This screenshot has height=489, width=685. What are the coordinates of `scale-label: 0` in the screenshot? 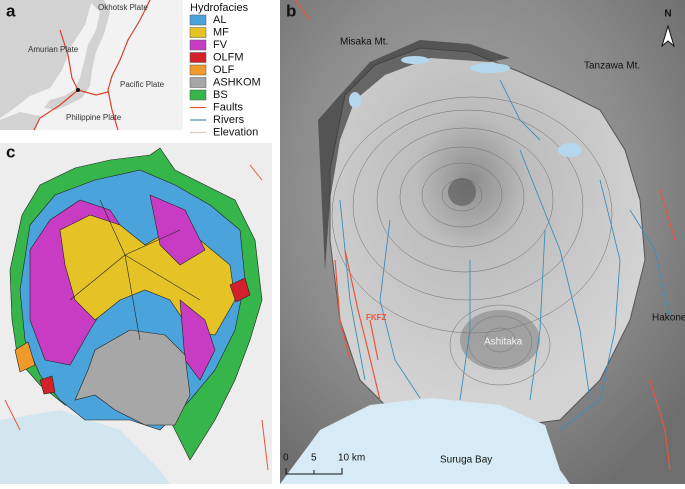 It's located at (286, 458).